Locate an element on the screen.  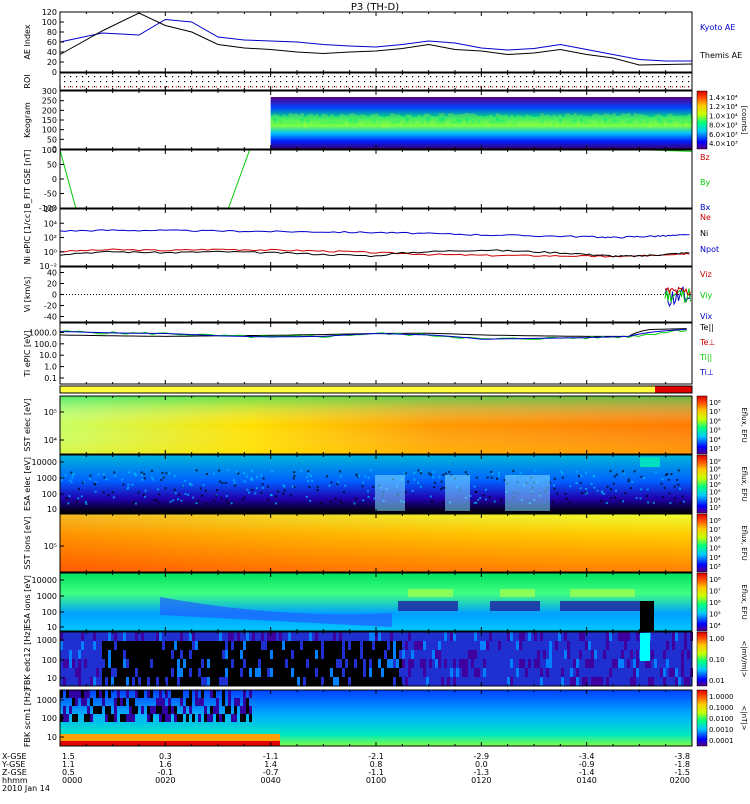
y-tick-label: 20 is located at coordinates (52, 284).